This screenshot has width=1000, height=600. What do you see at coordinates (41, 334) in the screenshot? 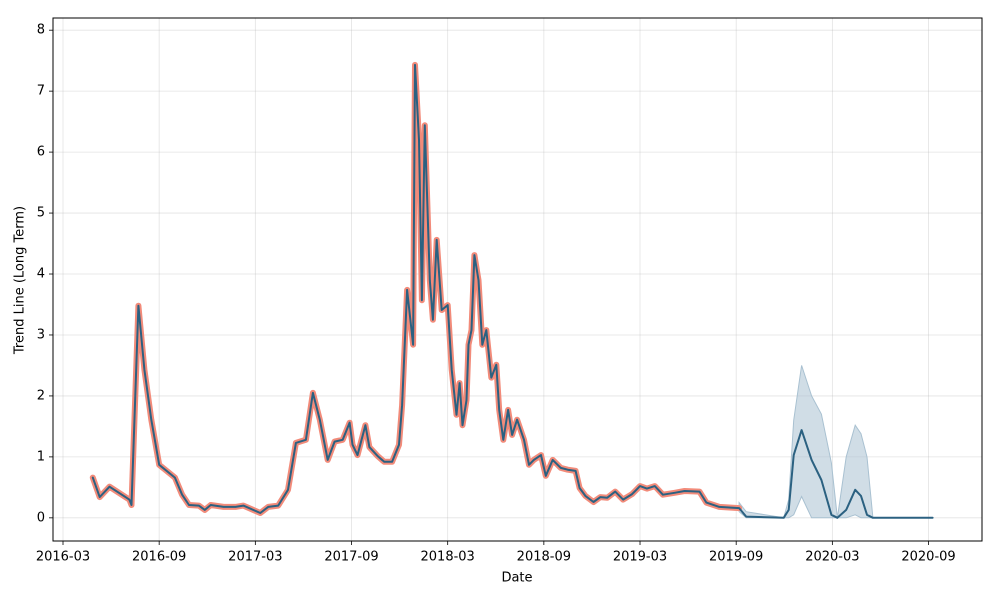
I see `y-tick-label: 3` at bounding box center [41, 334].